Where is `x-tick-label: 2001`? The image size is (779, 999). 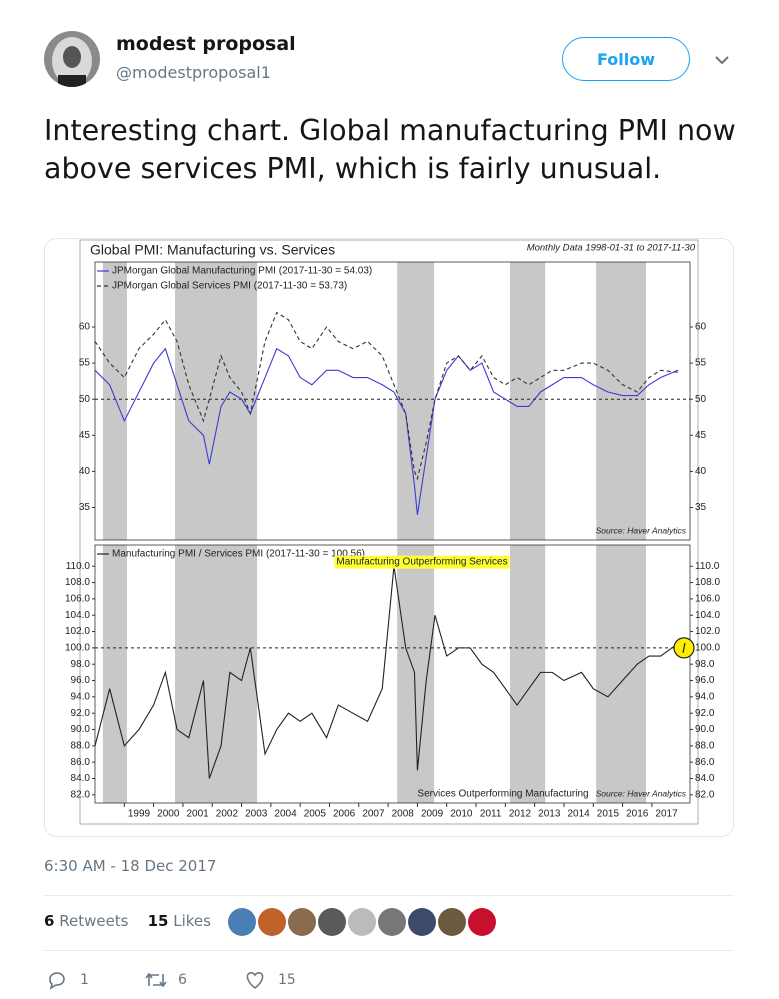
x-tick-label: 2001 is located at coordinates (197, 814).